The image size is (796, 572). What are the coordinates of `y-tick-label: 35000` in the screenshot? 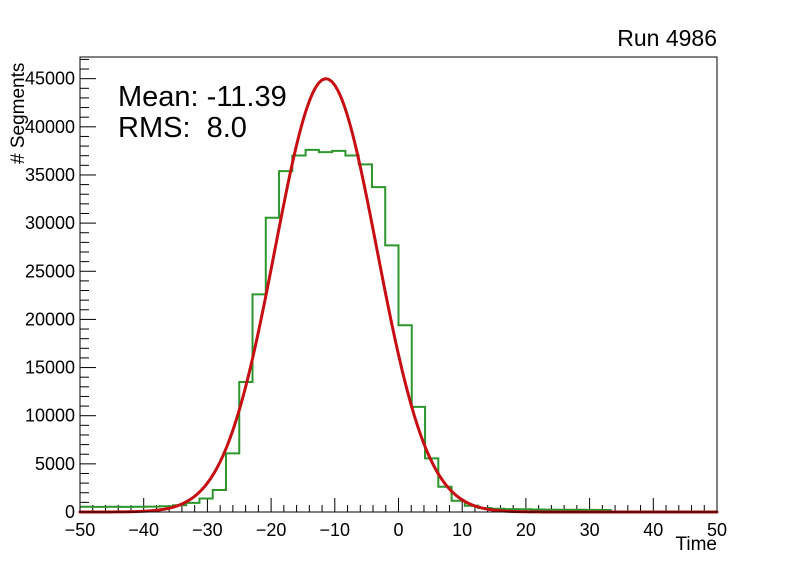 It's located at (50, 175).